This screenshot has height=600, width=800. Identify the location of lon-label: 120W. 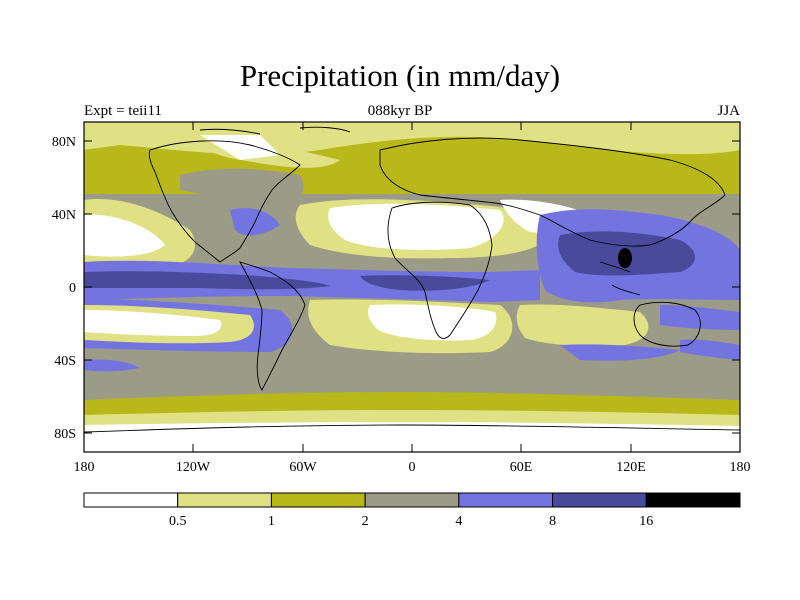
(193, 467).